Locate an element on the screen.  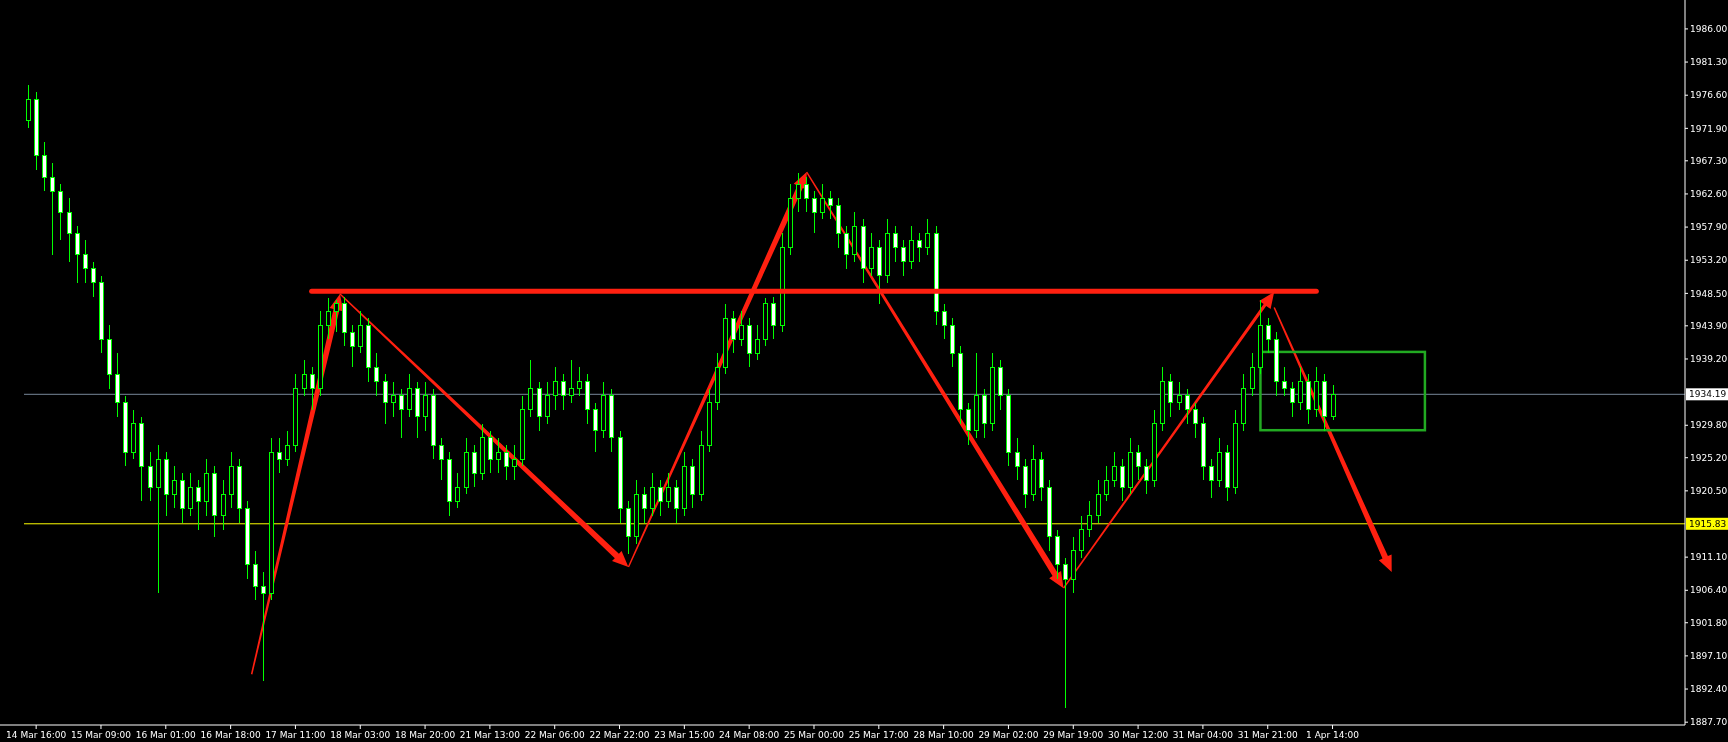
x-tick-label: 22 Mar 06:00 is located at coordinates (555, 735).